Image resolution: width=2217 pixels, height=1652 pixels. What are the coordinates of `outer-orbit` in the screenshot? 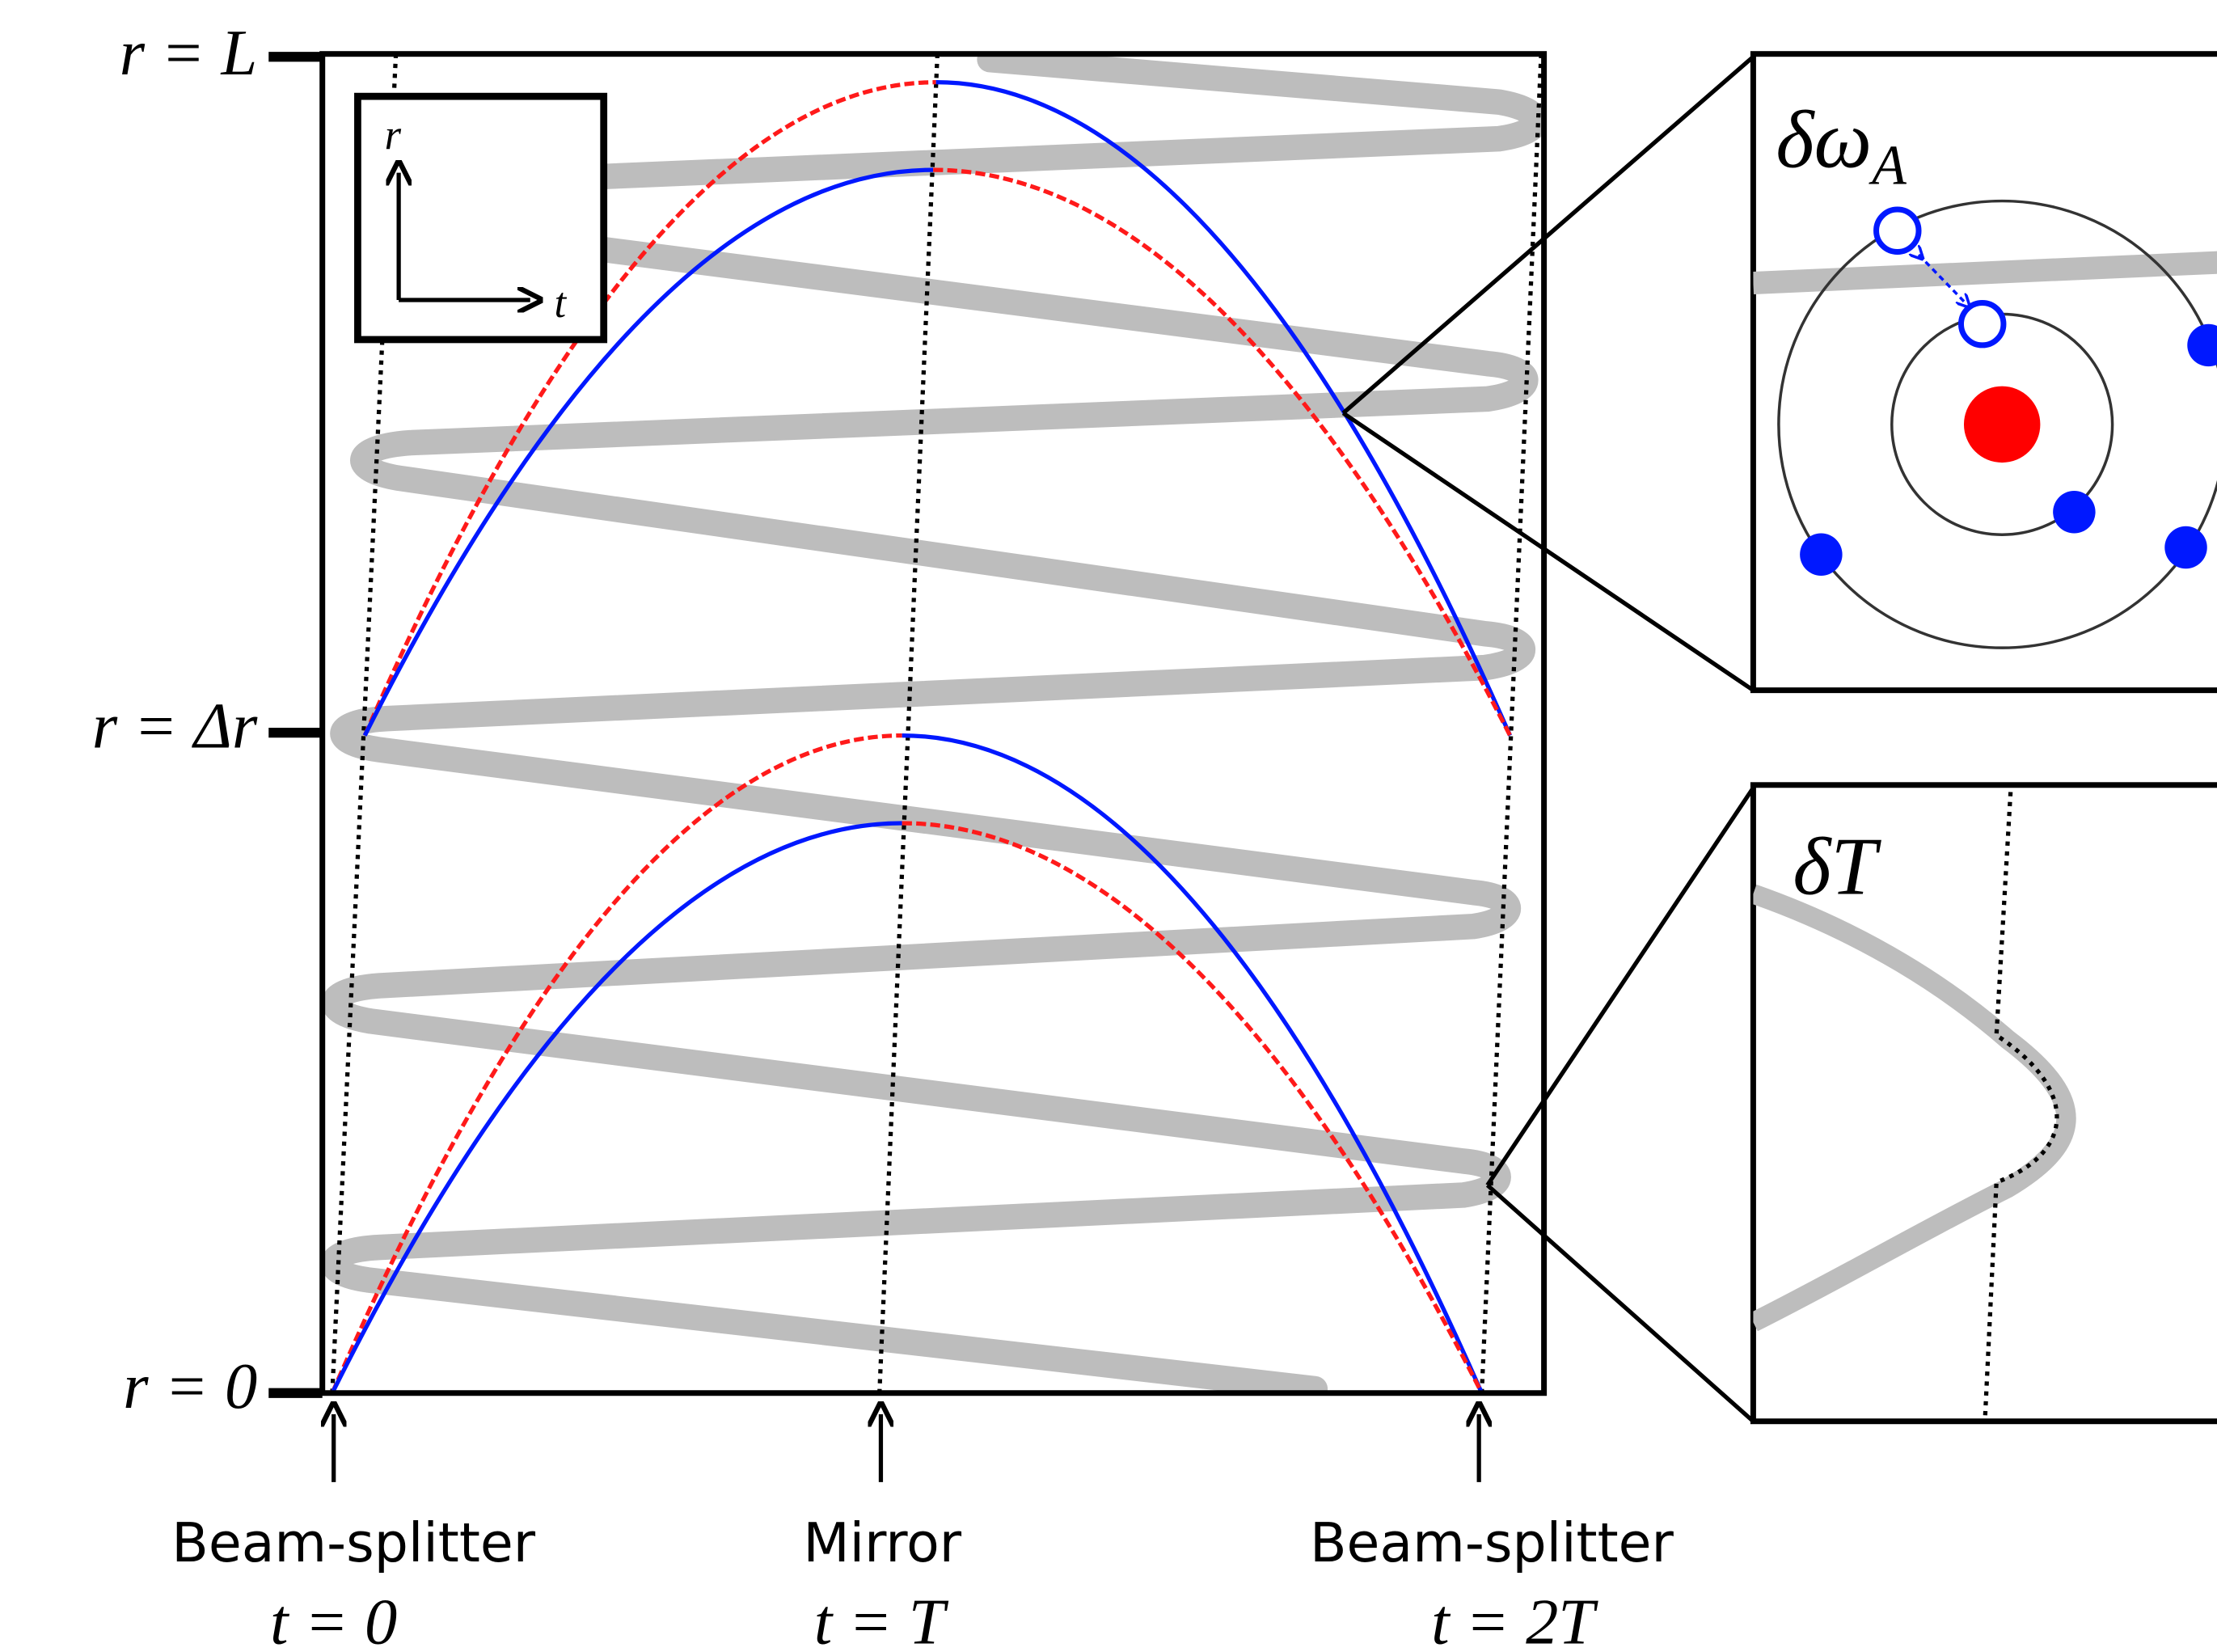 It's located at (1997, 424).